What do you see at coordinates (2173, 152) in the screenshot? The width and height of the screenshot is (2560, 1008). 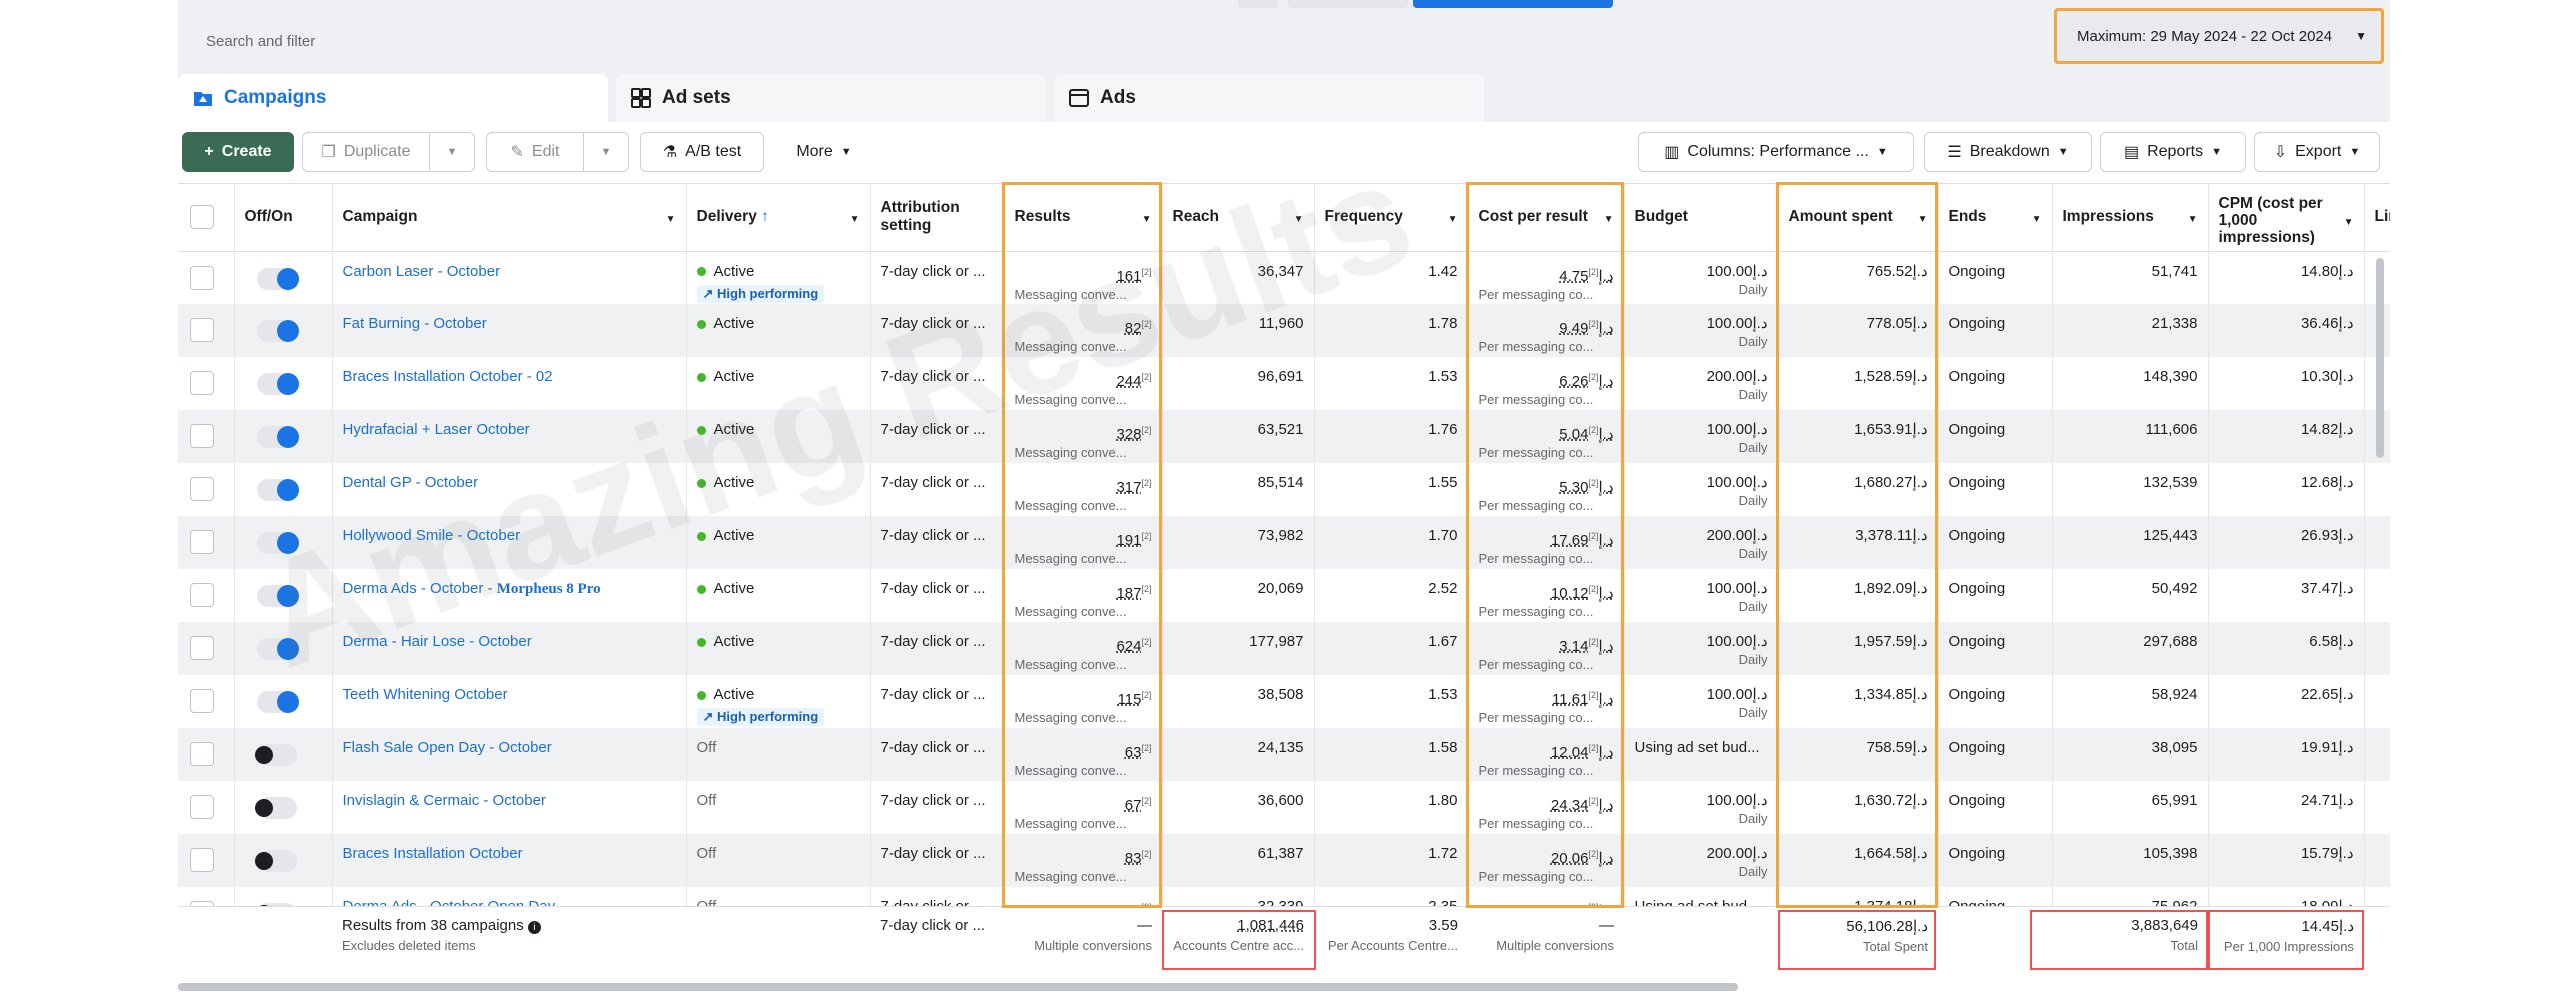 I see `reports-button: ▤ Reports ▼` at bounding box center [2173, 152].